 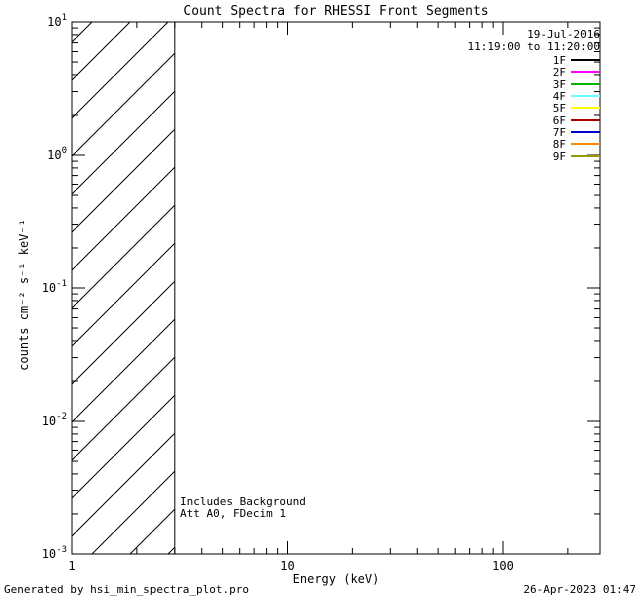 I want to click on legend-label-1F: 1F, so click(x=559, y=60).